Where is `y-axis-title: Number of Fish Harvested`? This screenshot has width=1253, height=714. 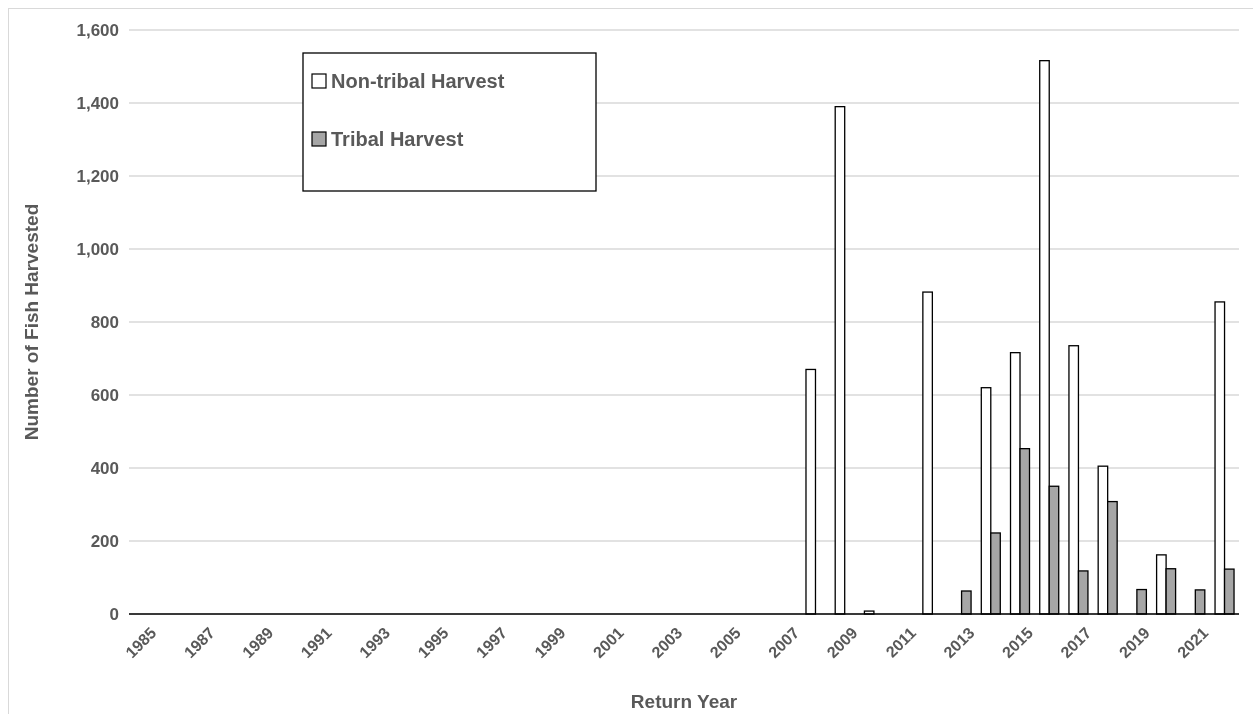 y-axis-title: Number of Fish Harvested is located at coordinates (31, 322).